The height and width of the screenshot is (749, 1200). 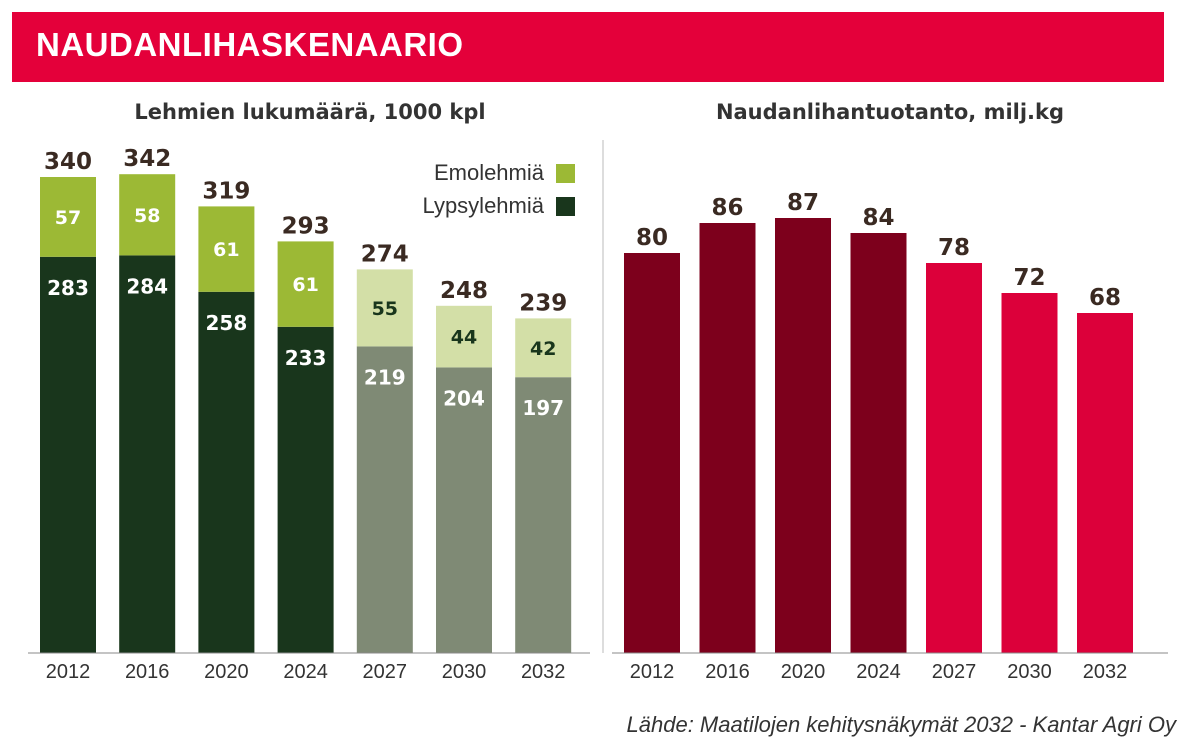 What do you see at coordinates (727, 672) in the screenshot?
I see `x-tick-right-2016: 2016` at bounding box center [727, 672].